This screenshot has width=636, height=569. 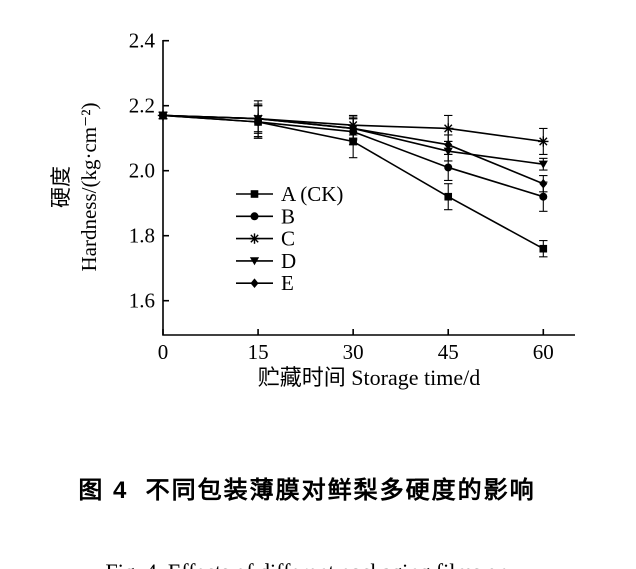 What do you see at coordinates (288, 216) in the screenshot?
I see `legend-label: B` at bounding box center [288, 216].